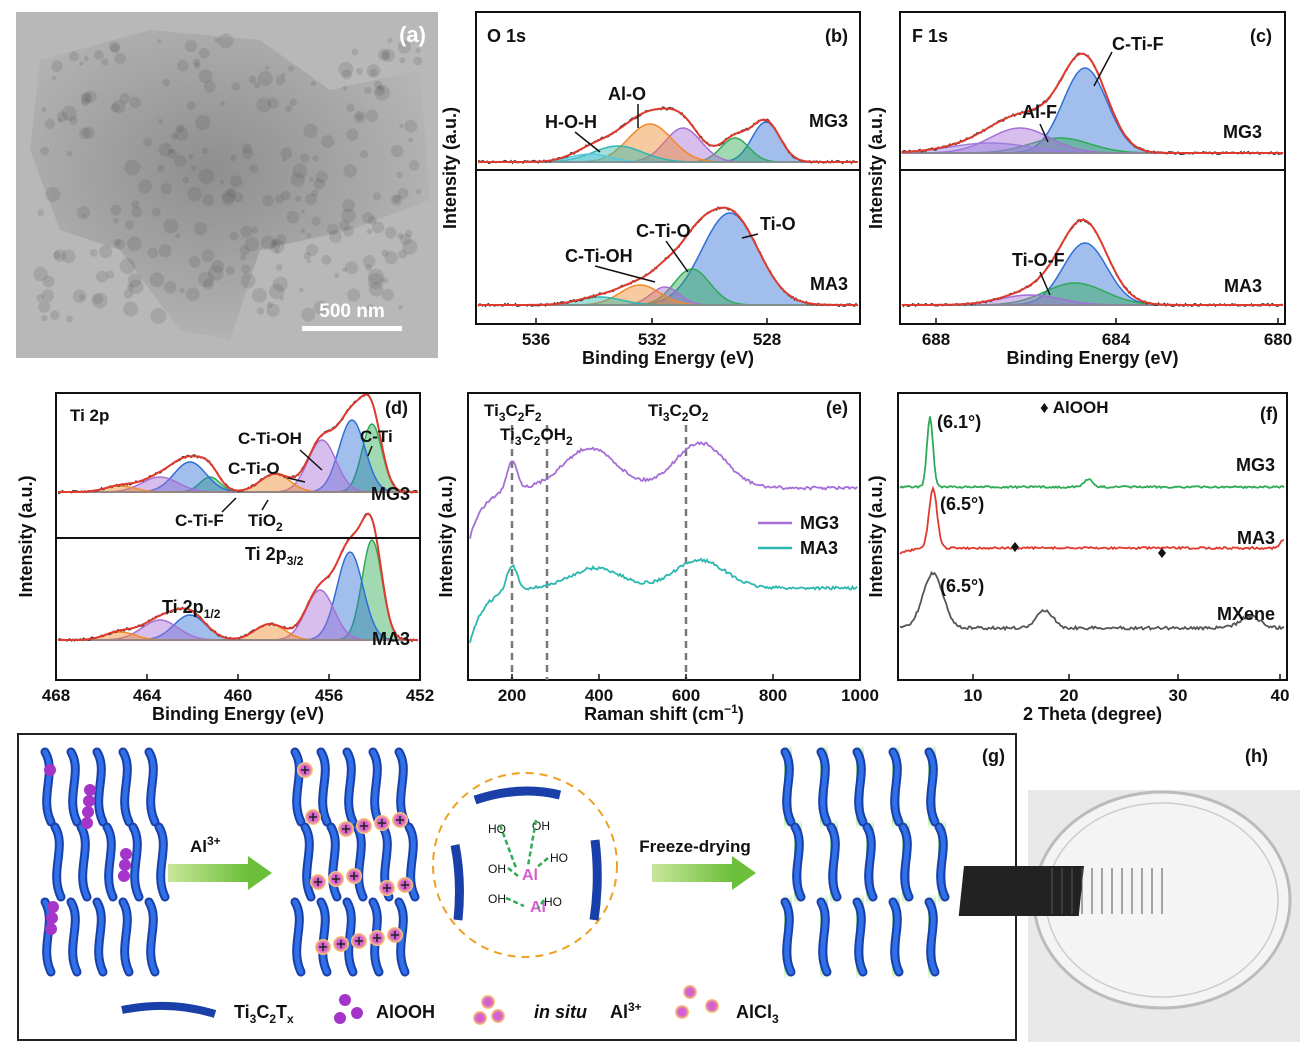 The width and height of the screenshot is (1316, 1056). Describe the element at coordinates (352, 328) in the screenshot. I see `scale-bar` at that location.